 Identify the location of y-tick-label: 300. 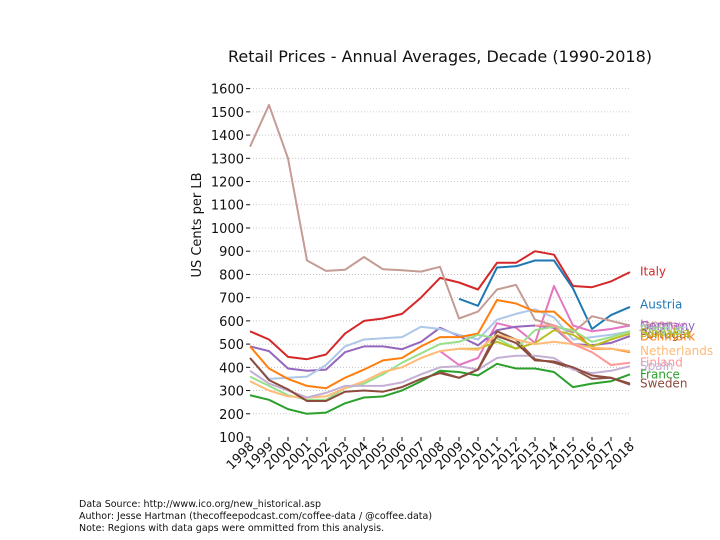
(231, 392).